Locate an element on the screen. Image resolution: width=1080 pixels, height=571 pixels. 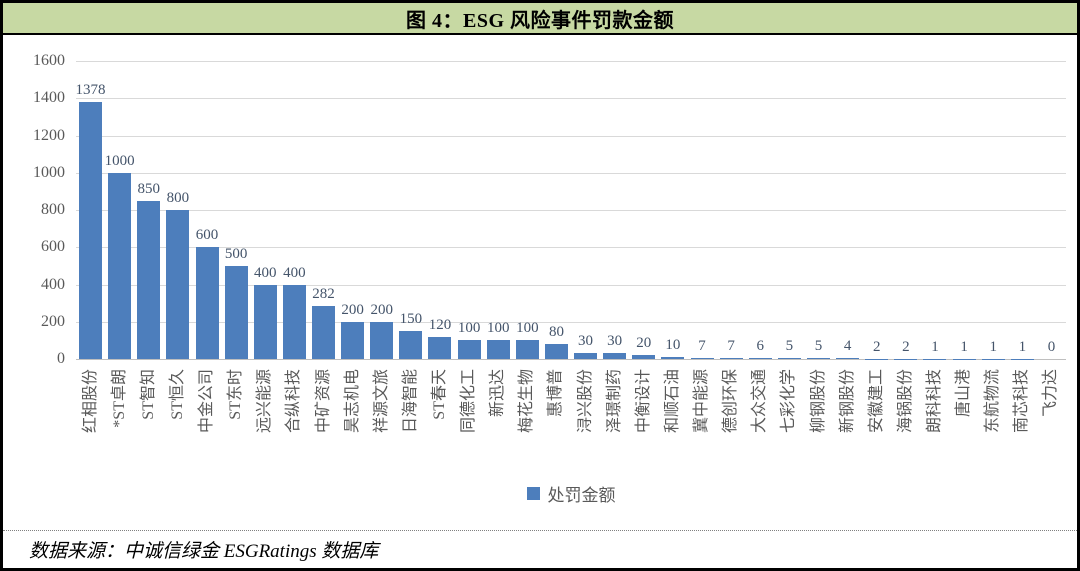
x-axis-category-label: 昊志机电 is located at coordinates (352, 401).